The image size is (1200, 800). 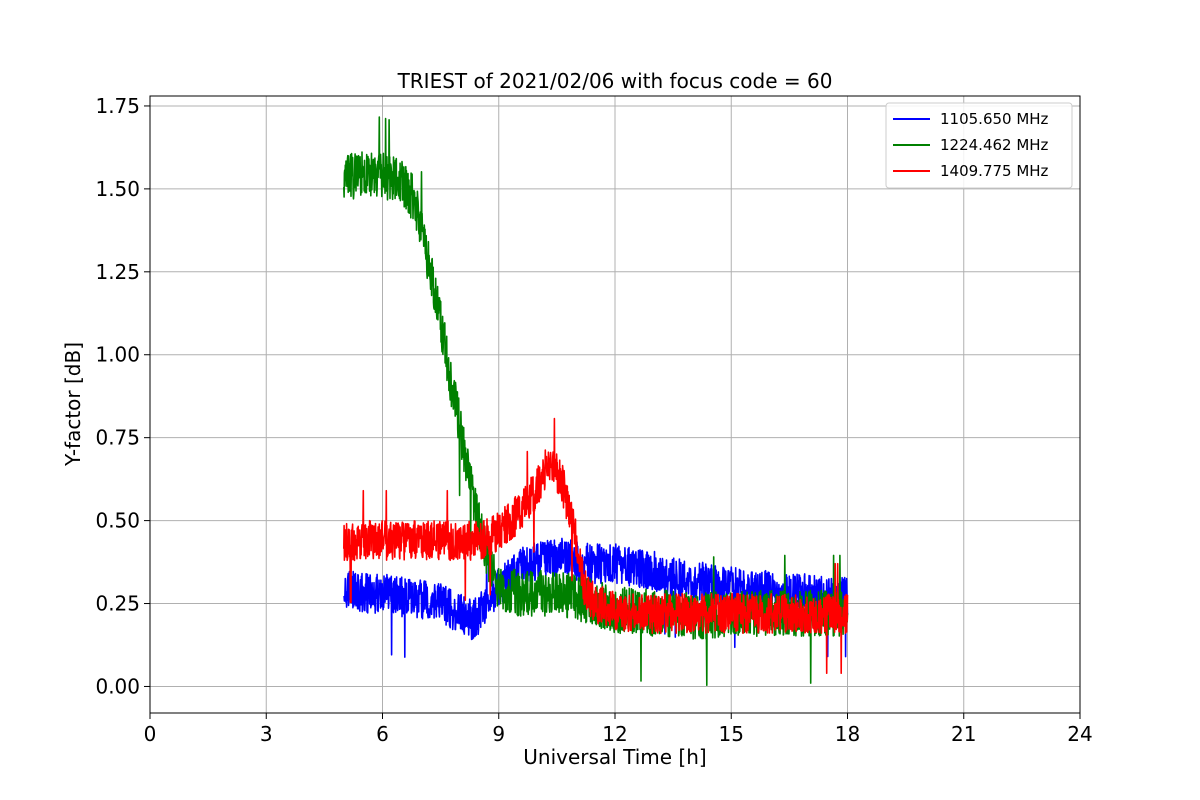 I want to click on x-tick-label: 24, so click(x=1079, y=734).